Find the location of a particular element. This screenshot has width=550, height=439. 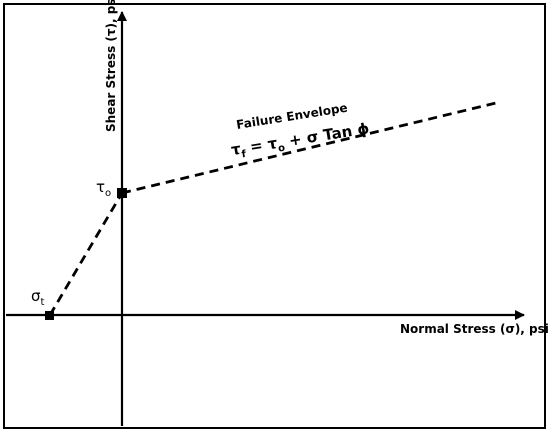

eq-tau0: τ is located at coordinates (272, 143).